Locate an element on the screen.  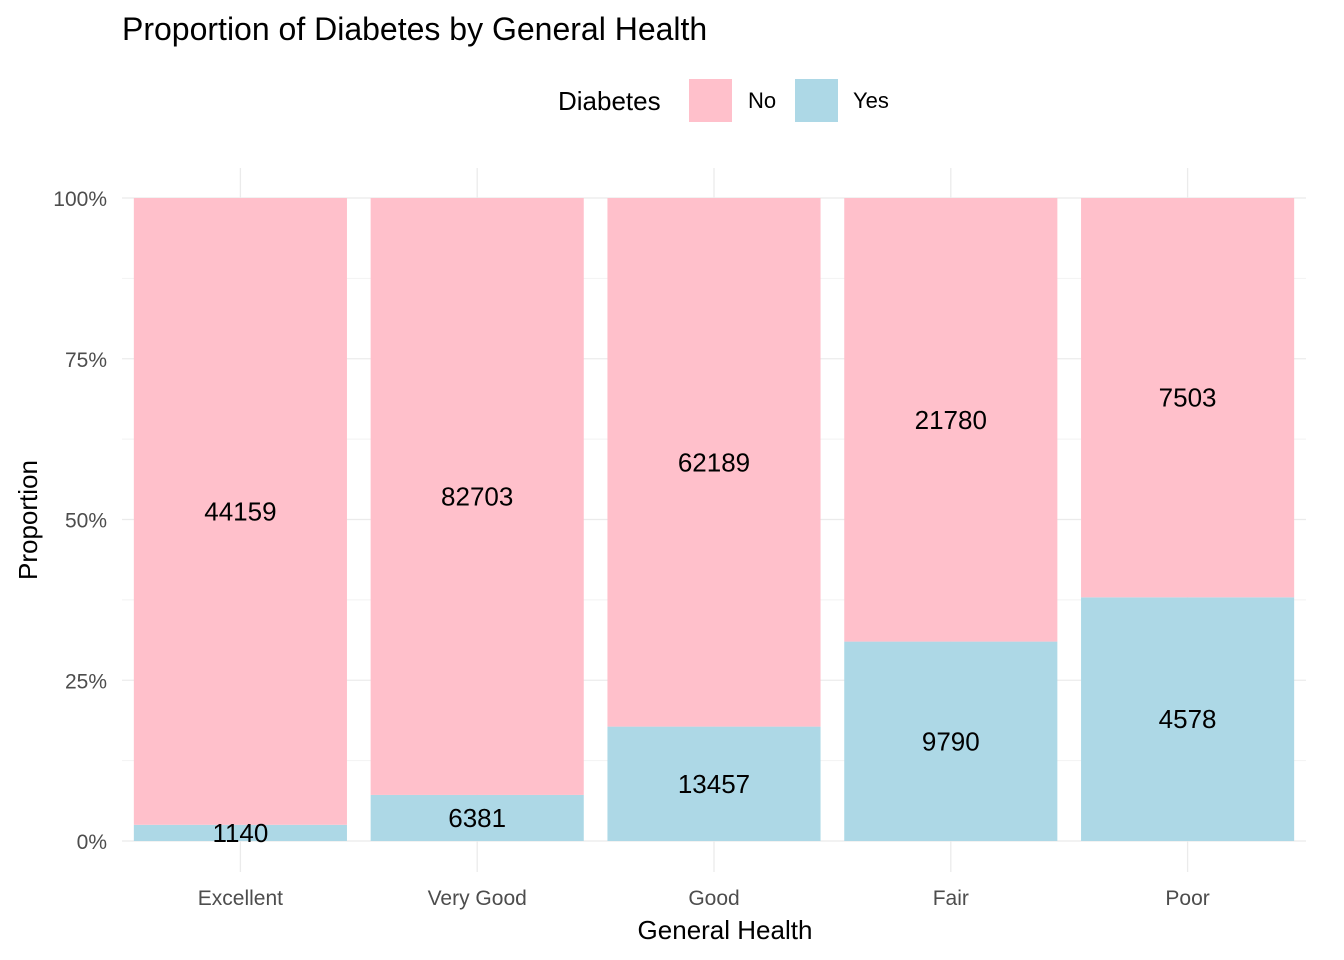
bar-poor-no is located at coordinates (1188, 398).